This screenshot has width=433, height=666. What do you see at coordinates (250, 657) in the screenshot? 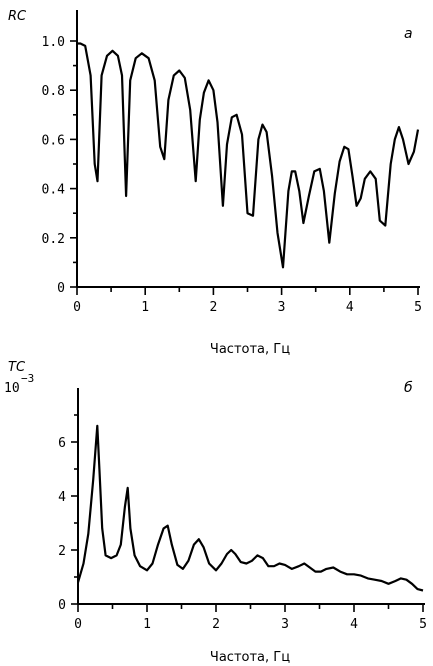
I see `panel-b-xlabel: Частота, Гц` at bounding box center [250, 657].